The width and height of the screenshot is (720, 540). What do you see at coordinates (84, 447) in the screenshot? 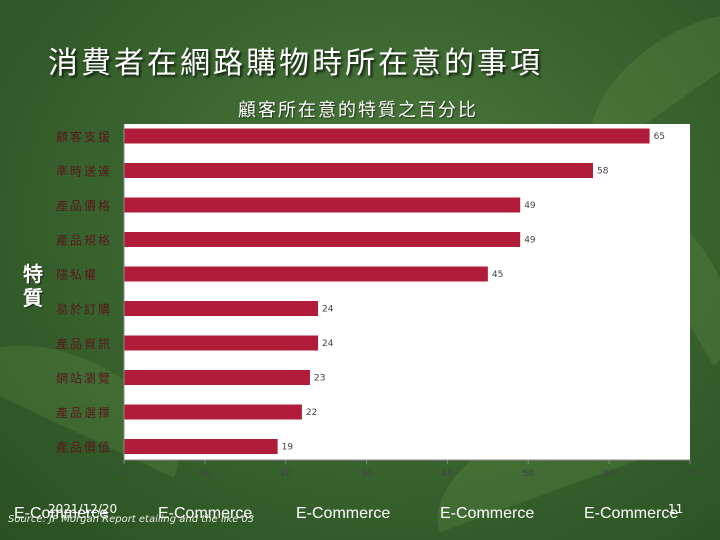
I see `category-label: 產品價值` at bounding box center [84, 447].